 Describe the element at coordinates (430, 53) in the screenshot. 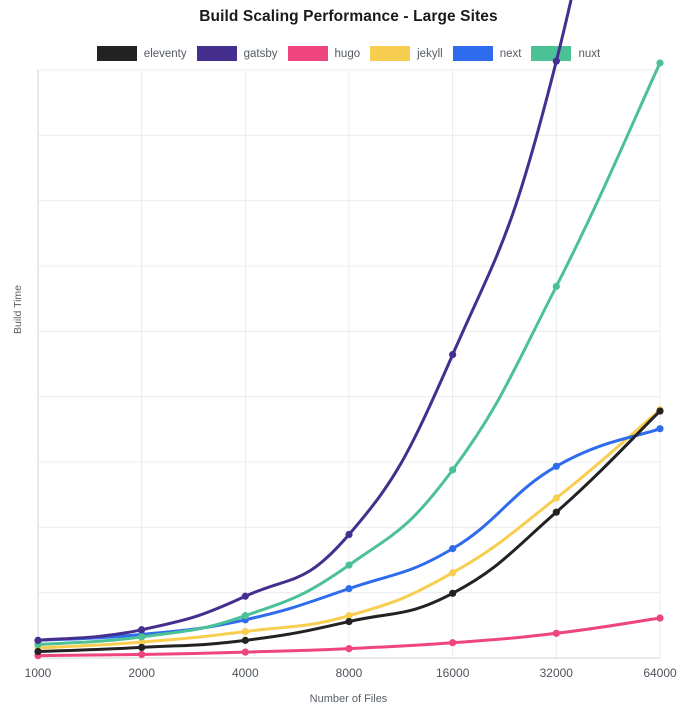

I see `legend-item-label: jekyll` at that location.